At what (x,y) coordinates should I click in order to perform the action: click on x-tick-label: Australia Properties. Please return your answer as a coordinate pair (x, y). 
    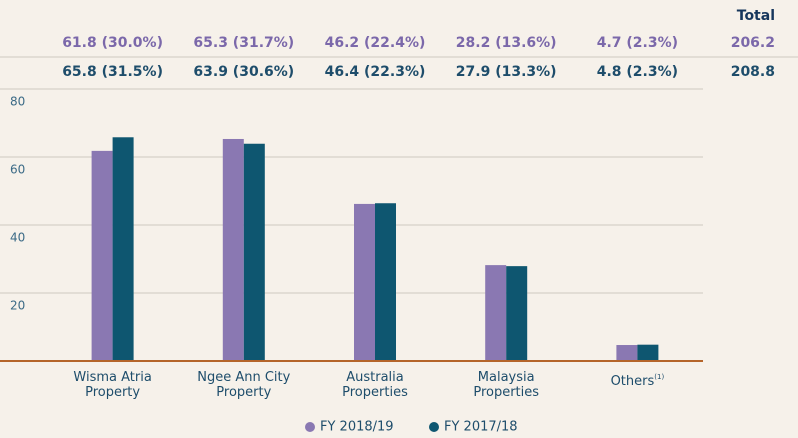
    Looking at the image, I should click on (375, 385).